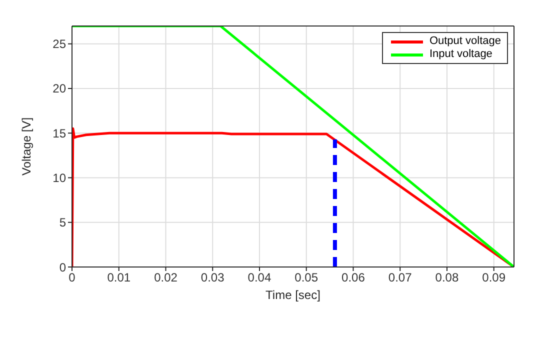 Image resolution: width=560 pixels, height=337 pixels. What do you see at coordinates (59, 133) in the screenshot?
I see `y-tick-label: 15` at bounding box center [59, 133].